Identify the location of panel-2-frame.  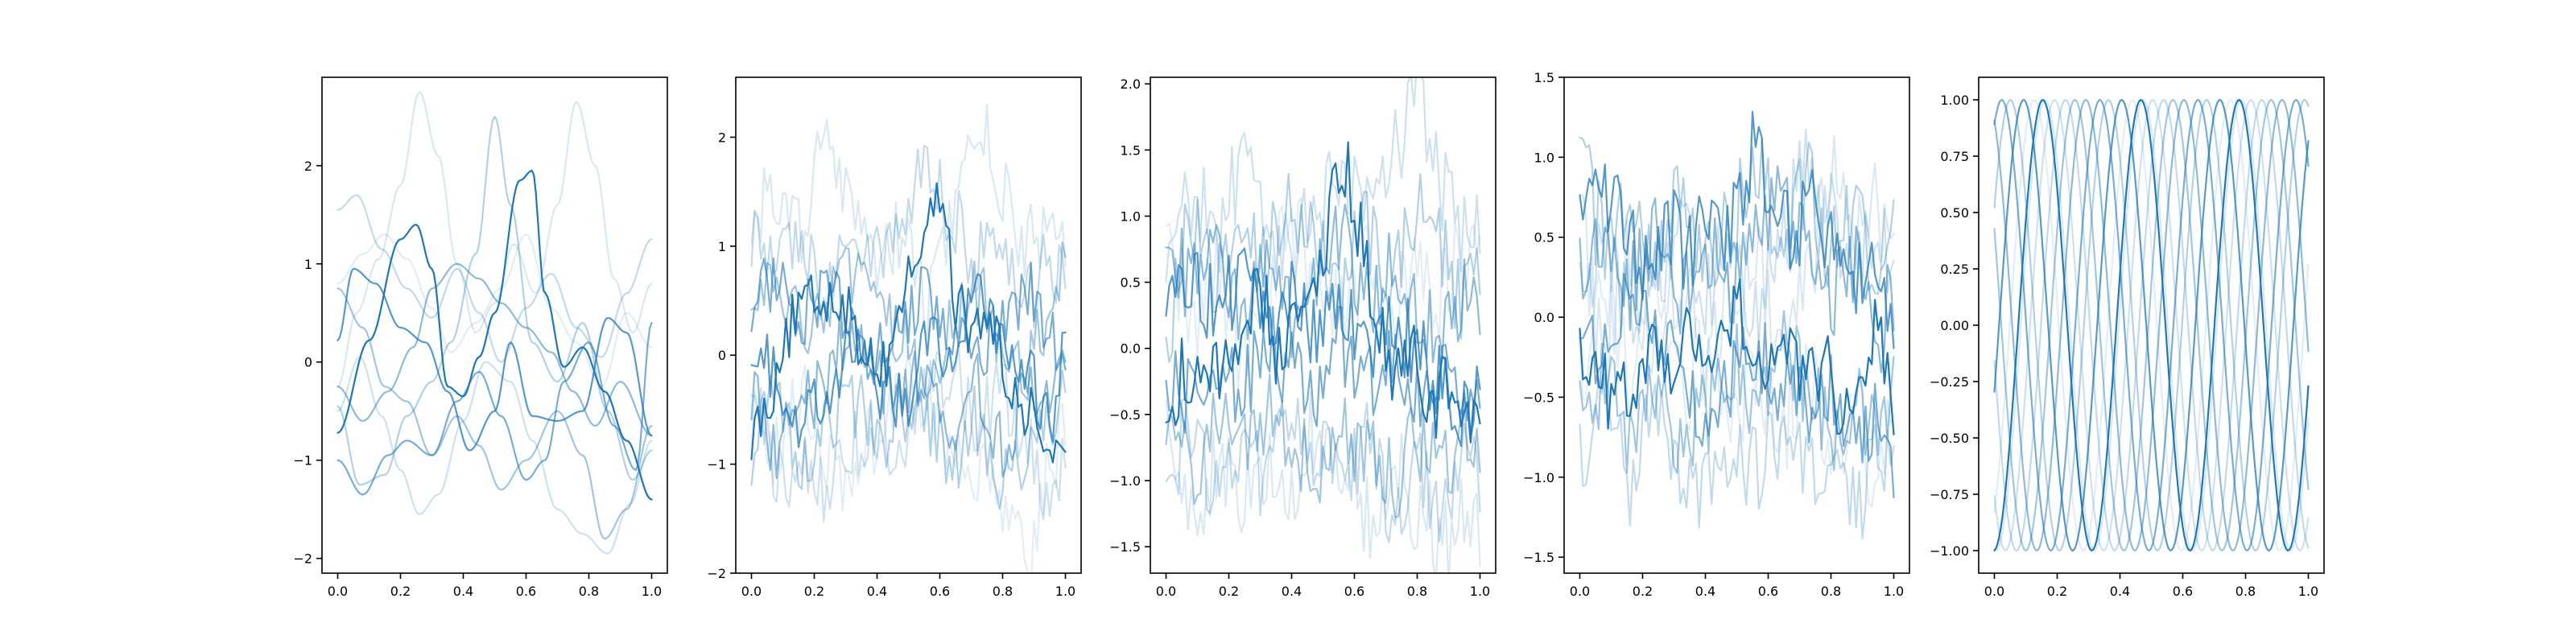
(908, 325).